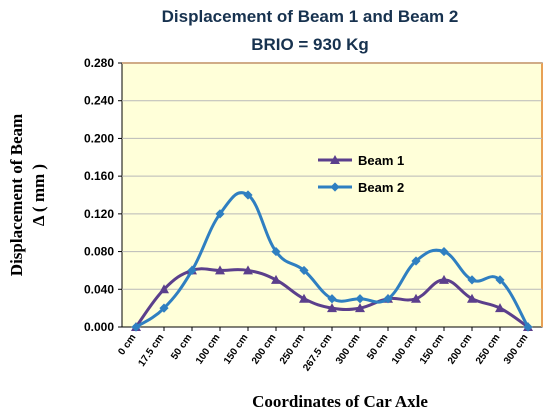 The height and width of the screenshot is (416, 550). What do you see at coordinates (151, 350) in the screenshot?
I see `x-tick-label: 17.5 cm` at bounding box center [151, 350].